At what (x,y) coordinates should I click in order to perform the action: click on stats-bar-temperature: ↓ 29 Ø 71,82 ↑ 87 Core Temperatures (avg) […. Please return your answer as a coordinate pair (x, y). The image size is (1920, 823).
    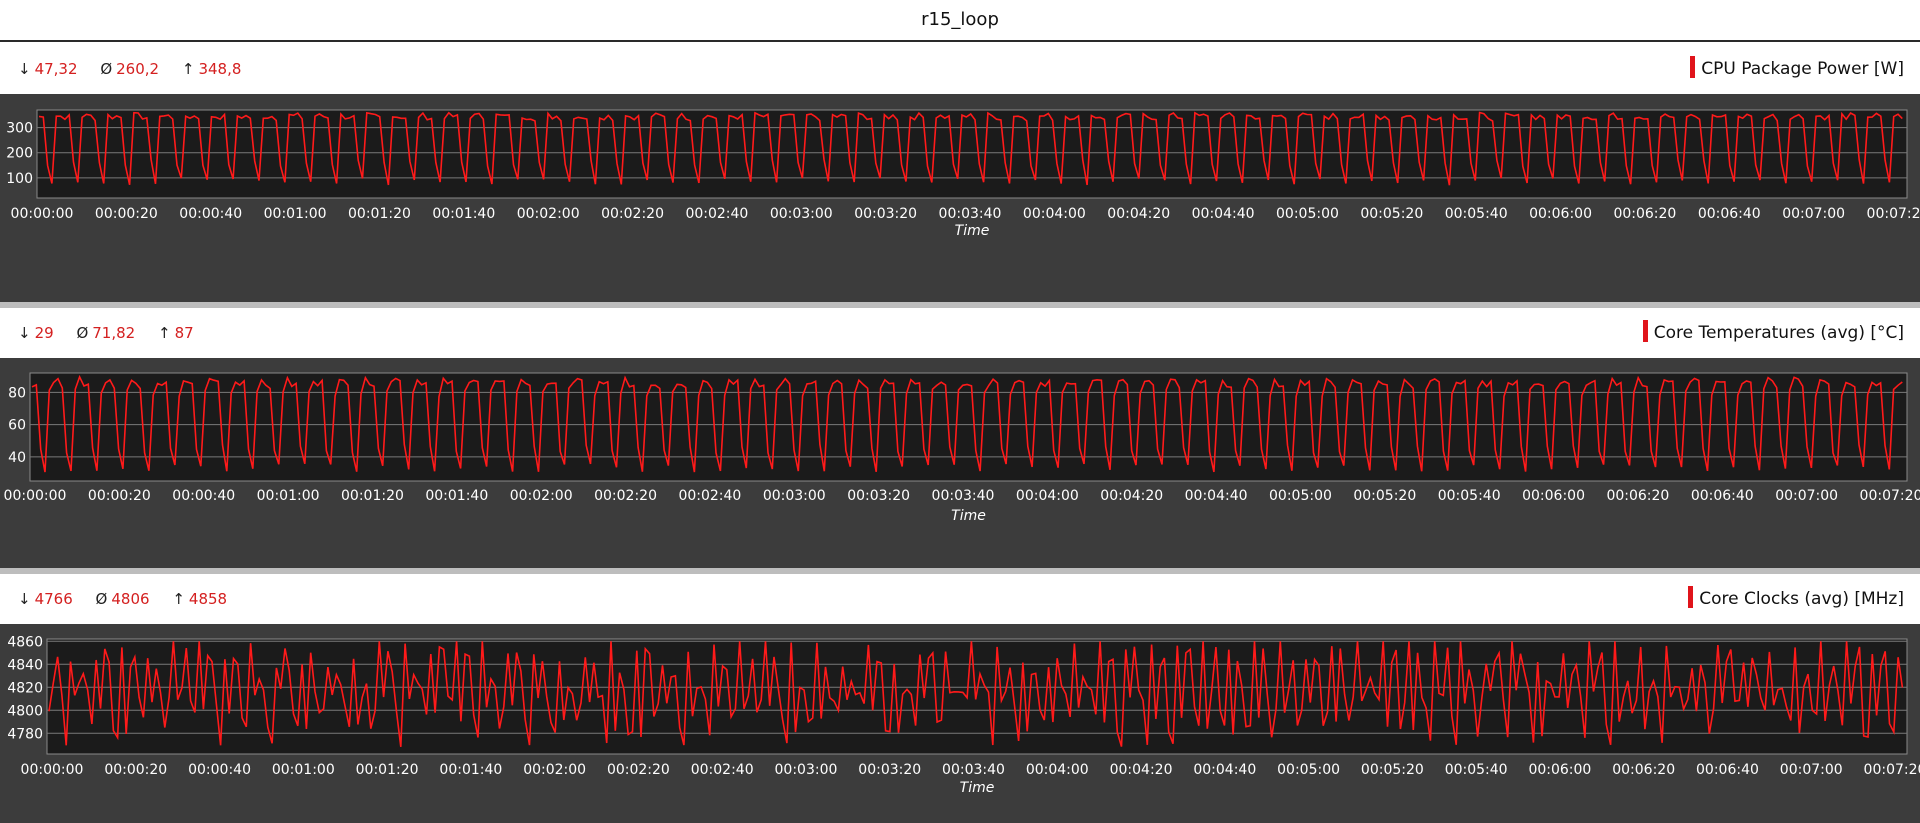
    Looking at the image, I should click on (960, 333).